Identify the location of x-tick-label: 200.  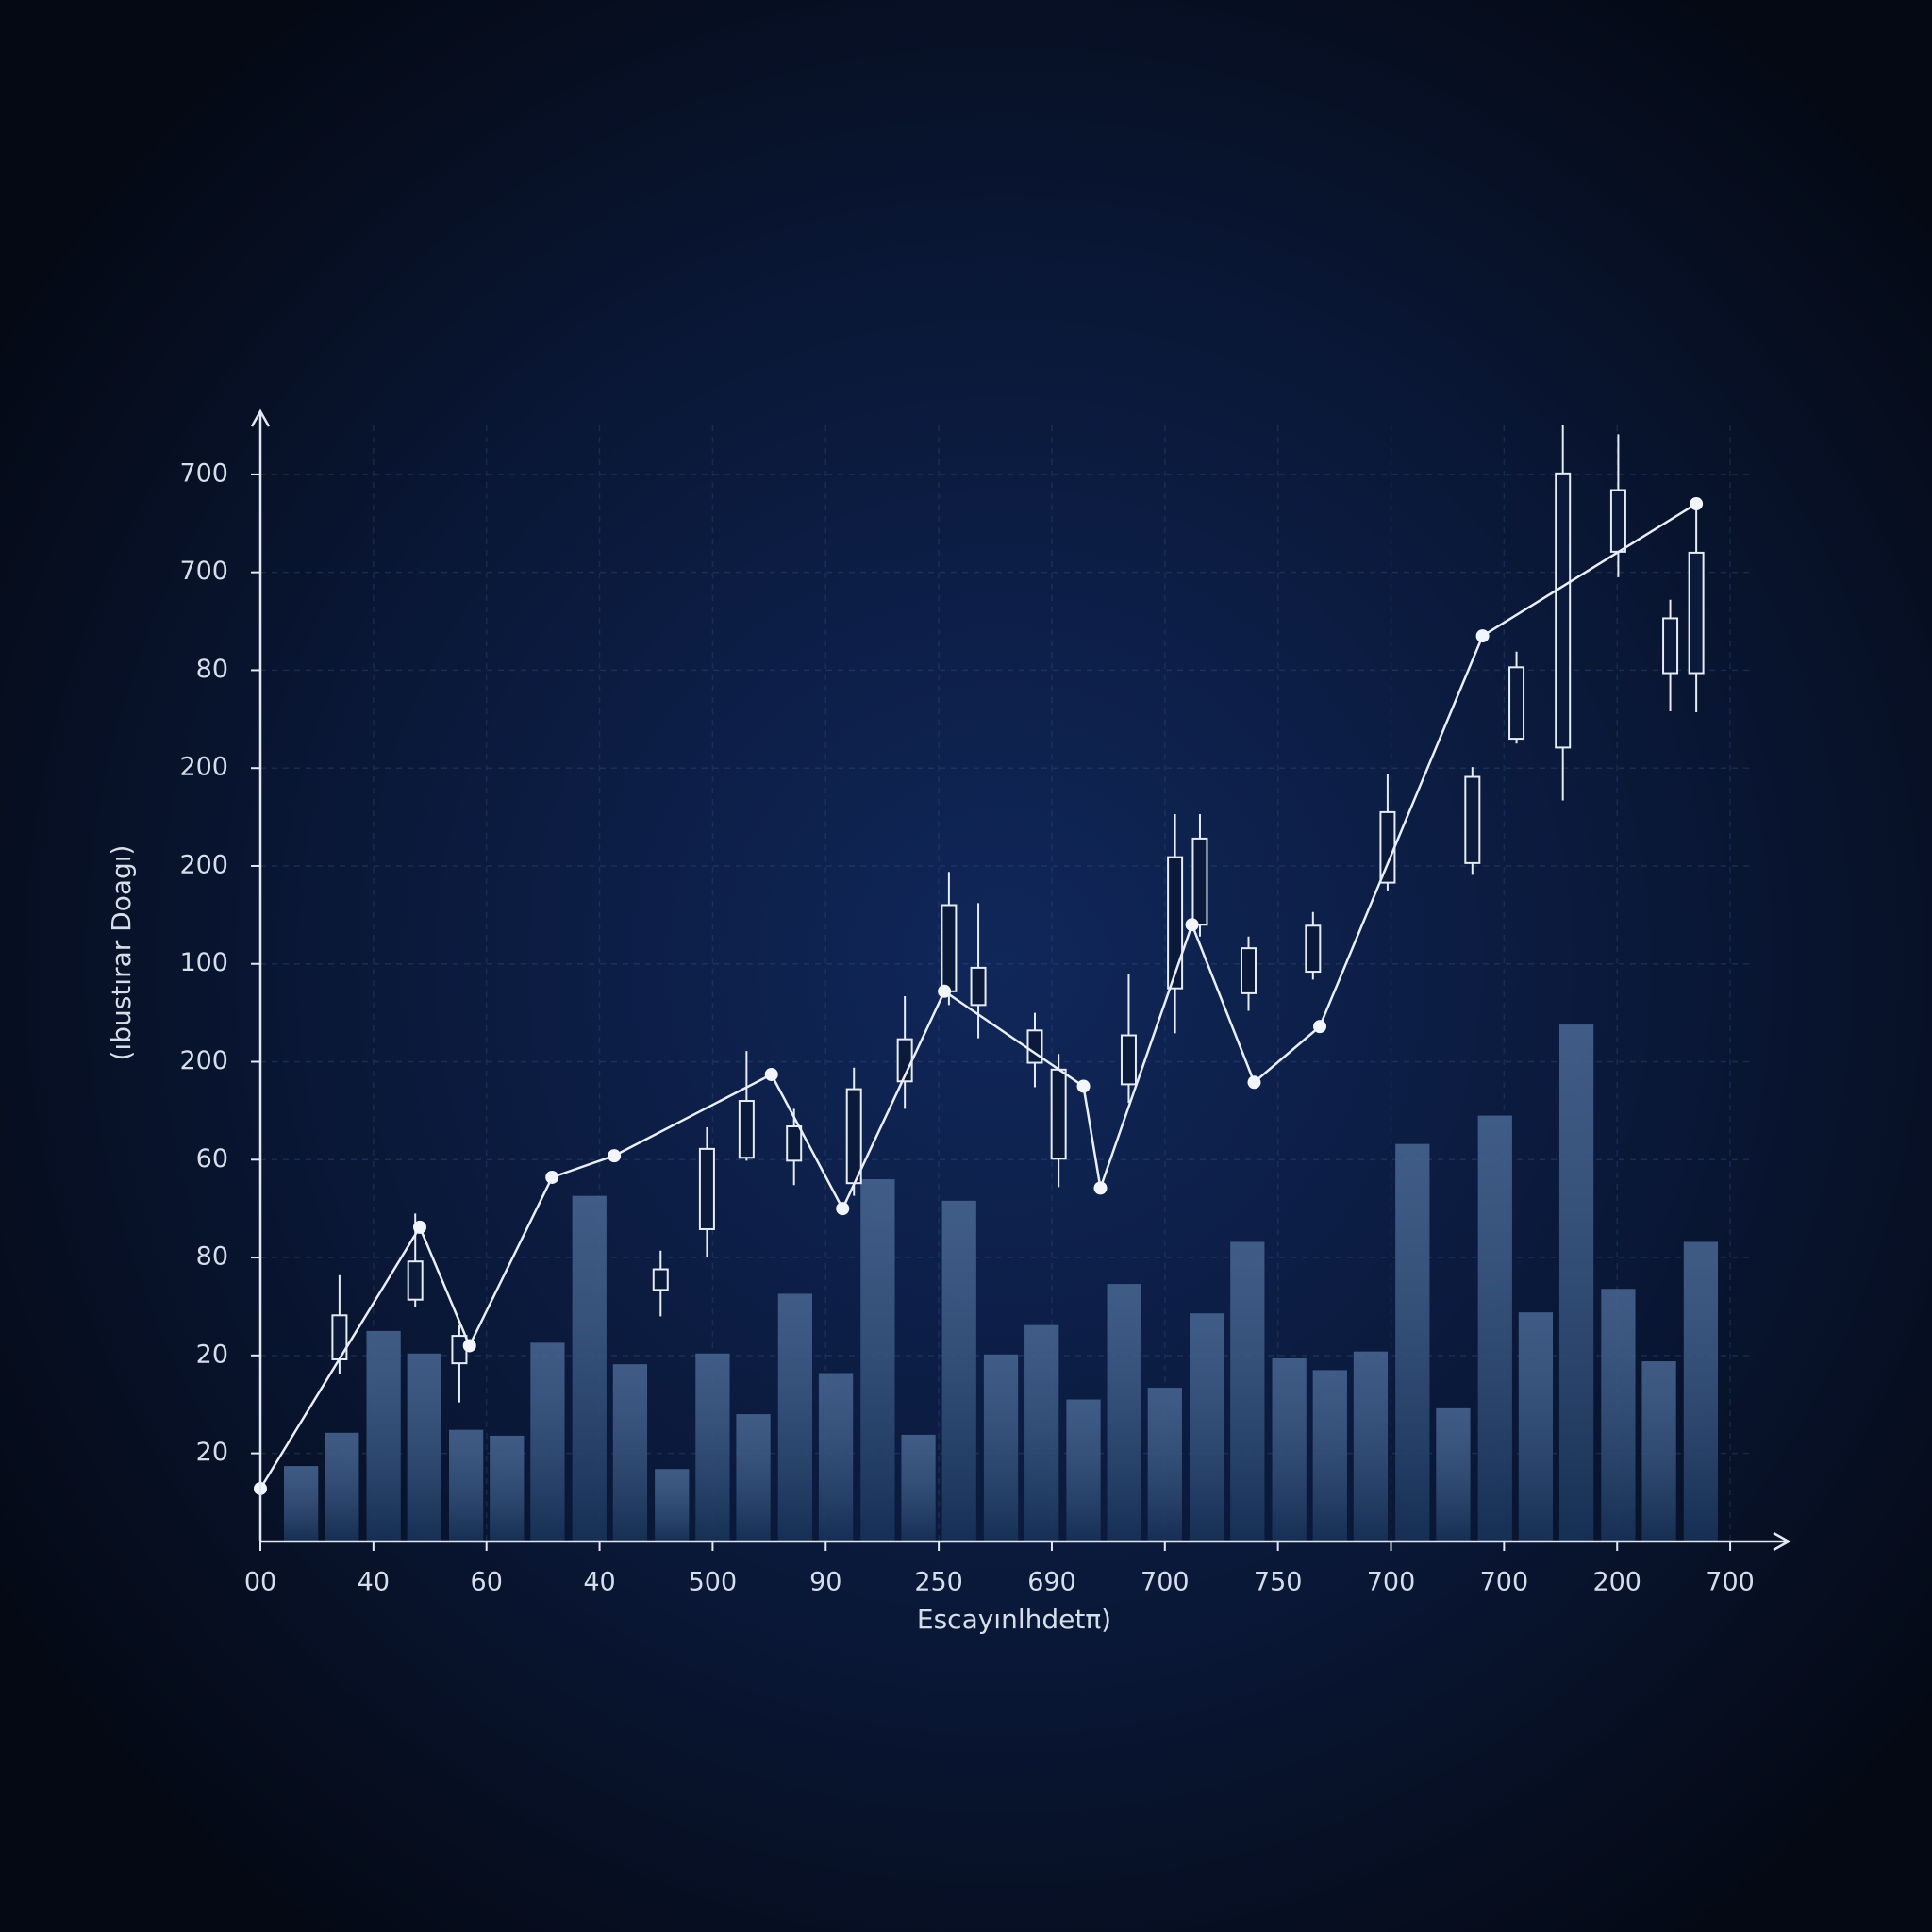
(1616, 1582).